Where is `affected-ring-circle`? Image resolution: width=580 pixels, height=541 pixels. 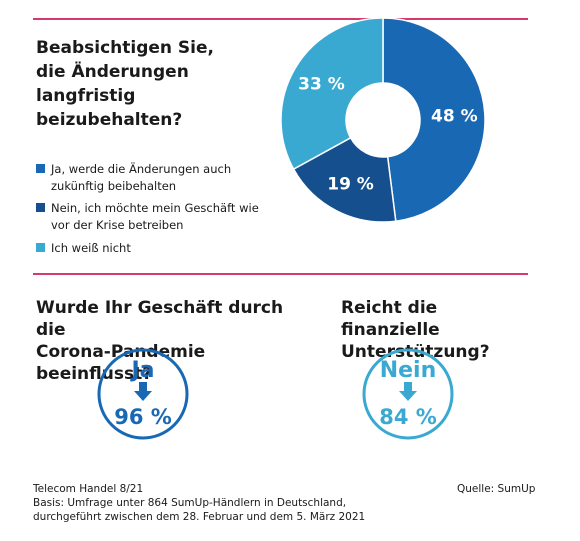
affected-ring-circle is located at coordinates (143, 394).